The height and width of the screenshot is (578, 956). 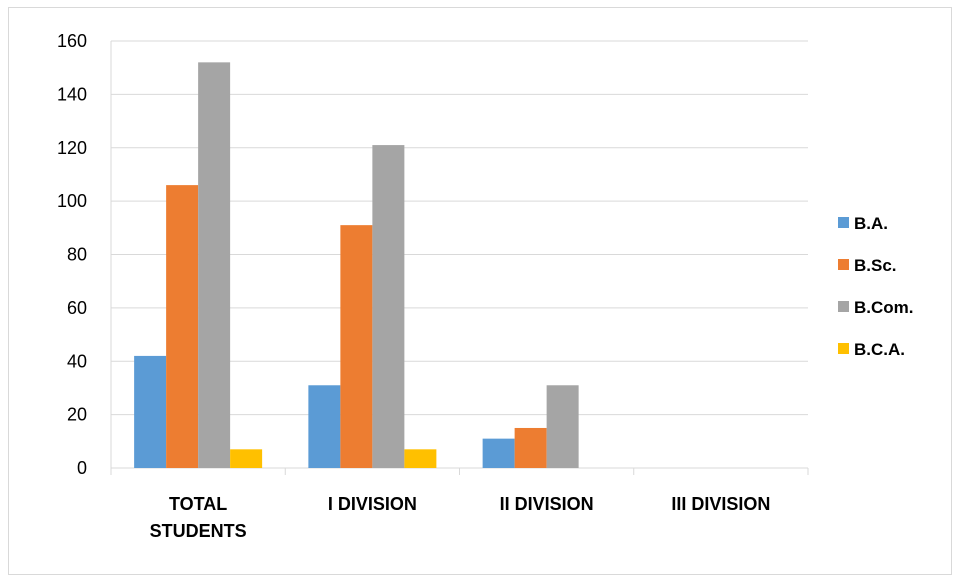 What do you see at coordinates (77, 308) in the screenshot?
I see `y-tick-label: 60` at bounding box center [77, 308].